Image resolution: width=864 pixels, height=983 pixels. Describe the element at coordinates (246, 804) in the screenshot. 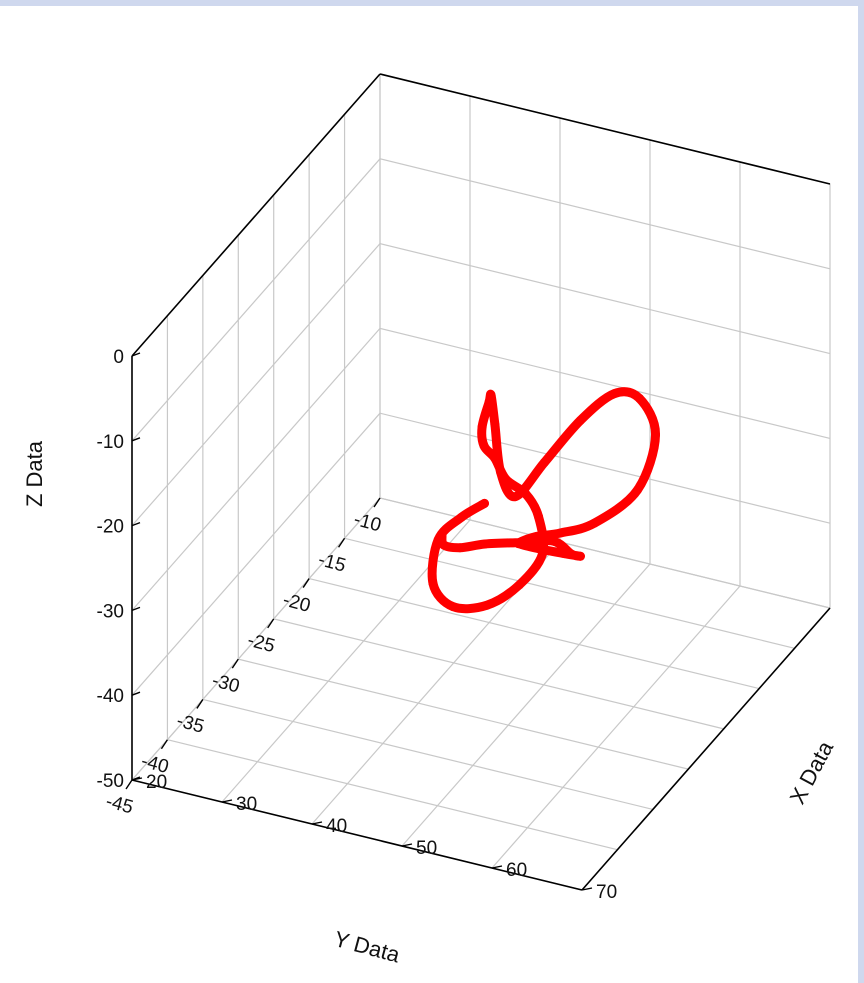

I see `x-tick-label: 30` at that location.